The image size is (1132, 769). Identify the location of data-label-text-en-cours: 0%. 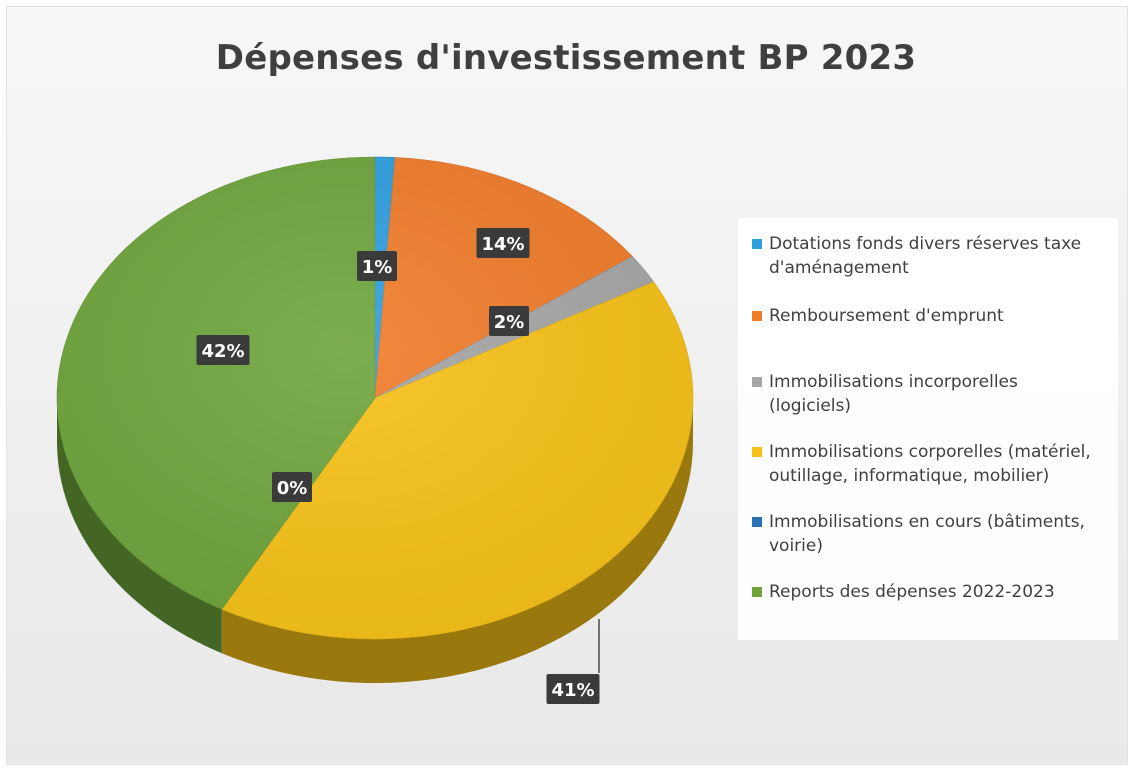
(292, 488).